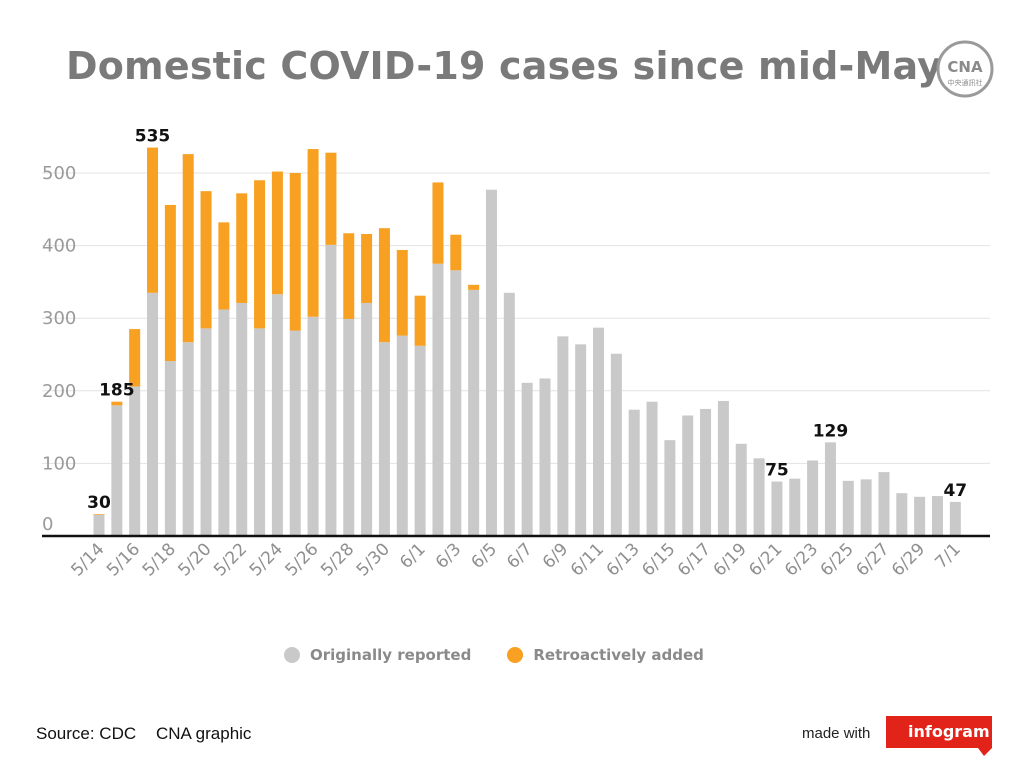  I want to click on x-tick-label-6-11: 6/11, so click(587, 559).